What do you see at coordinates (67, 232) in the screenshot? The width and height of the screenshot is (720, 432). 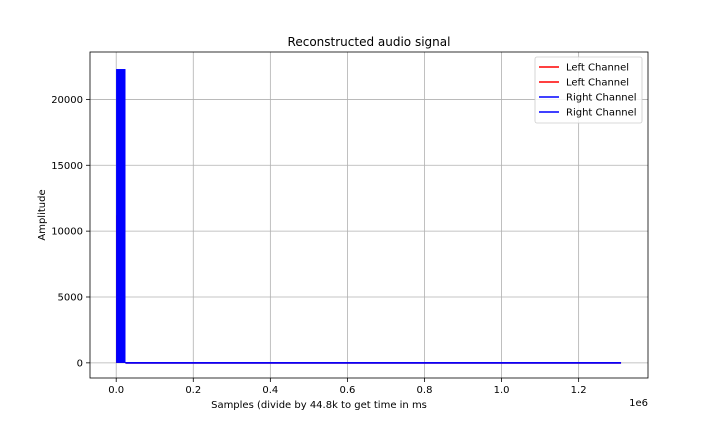 I see `y-tick-label: 10000` at bounding box center [67, 232].